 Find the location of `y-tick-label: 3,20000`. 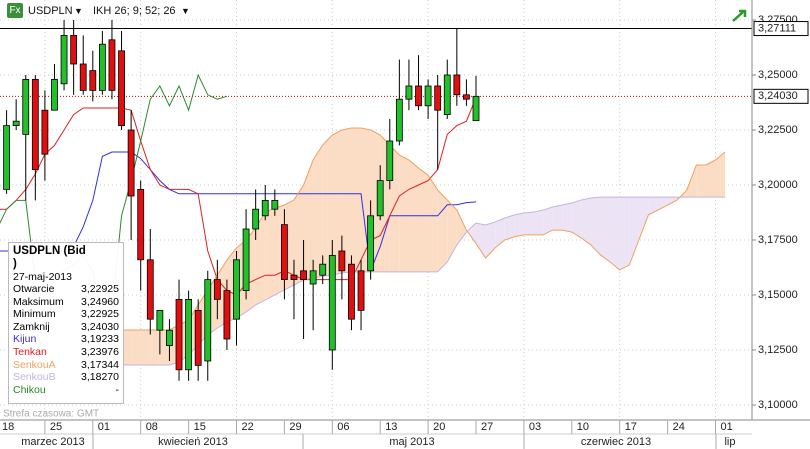

y-tick-label: 3,20000 is located at coordinates (778, 185).